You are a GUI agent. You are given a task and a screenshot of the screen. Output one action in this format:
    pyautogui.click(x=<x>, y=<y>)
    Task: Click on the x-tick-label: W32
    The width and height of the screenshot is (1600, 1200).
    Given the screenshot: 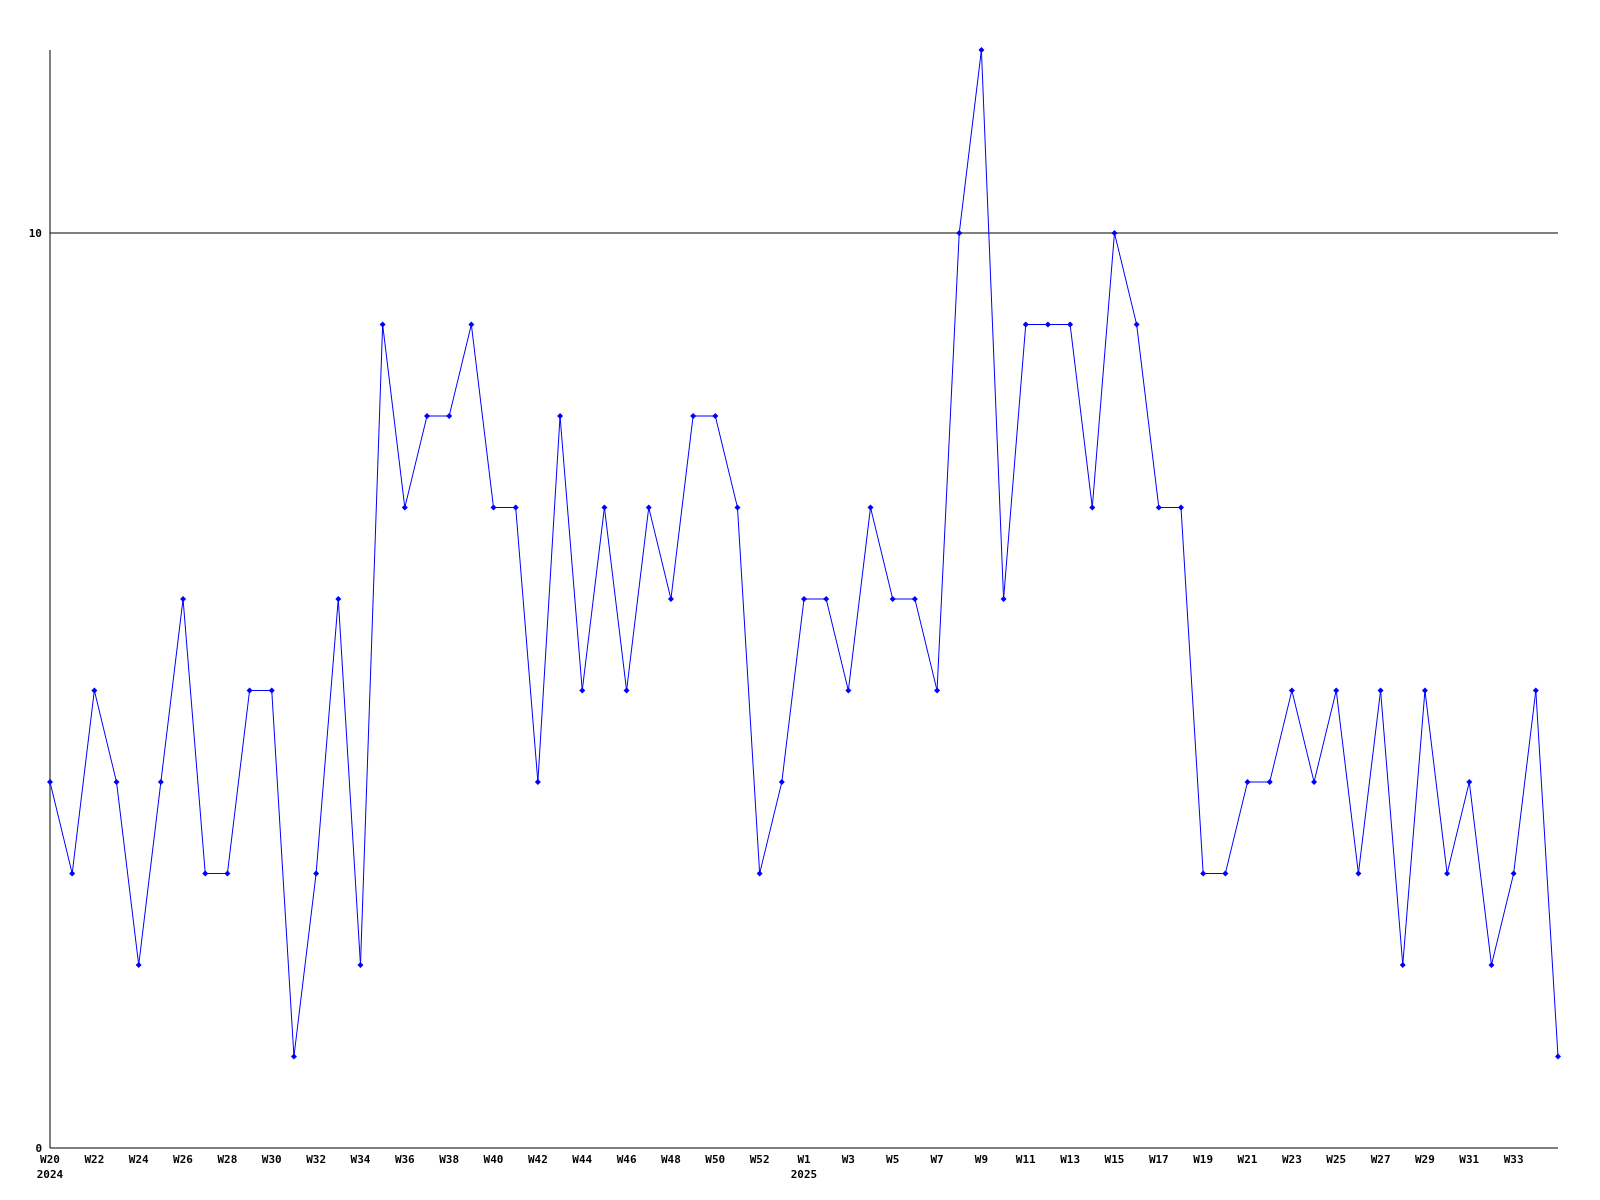 What is the action you would take?
    pyautogui.click(x=316, y=1159)
    